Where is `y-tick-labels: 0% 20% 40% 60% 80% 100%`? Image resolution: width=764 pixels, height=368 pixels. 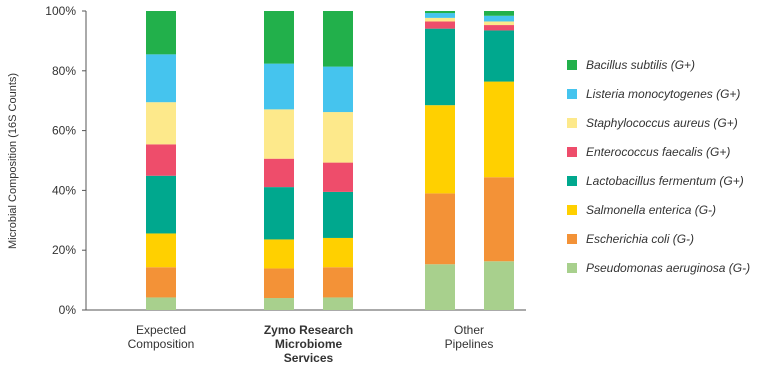 y-tick-labels: 0% 20% 40% 60% 80% 100% is located at coordinates (65, 160).